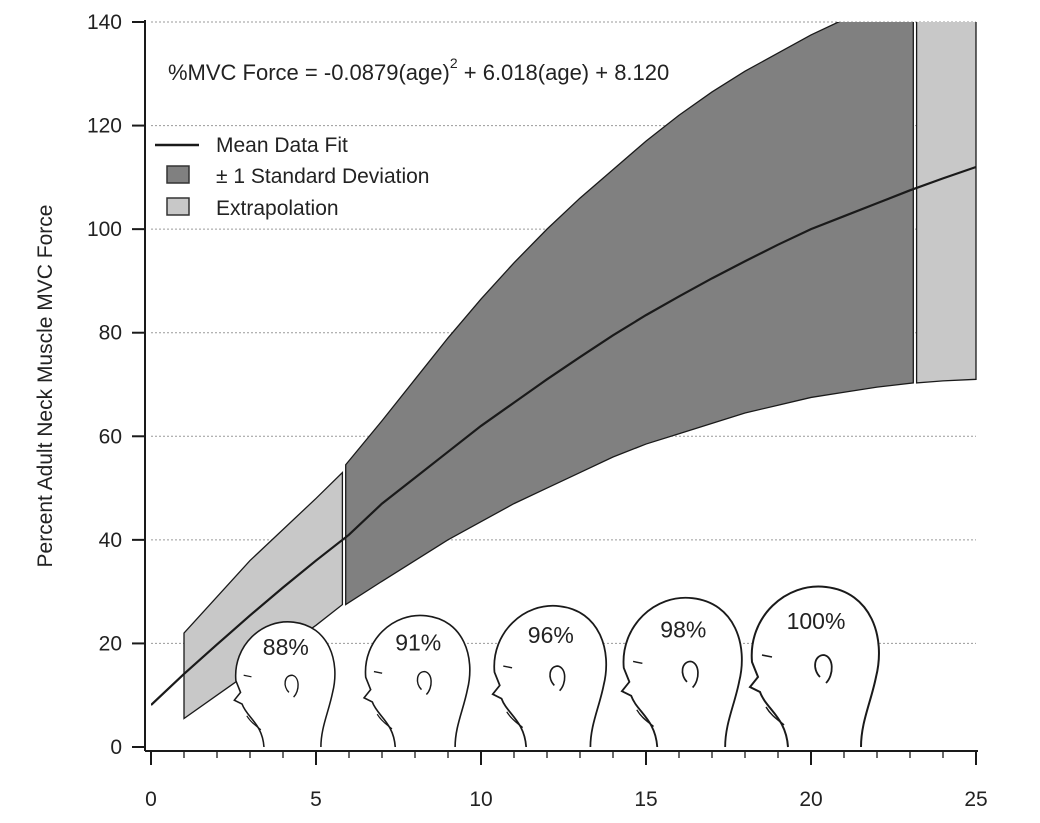 The width and height of the screenshot is (1040, 823). I want to click on x-tick-label-25: 25, so click(975, 799).